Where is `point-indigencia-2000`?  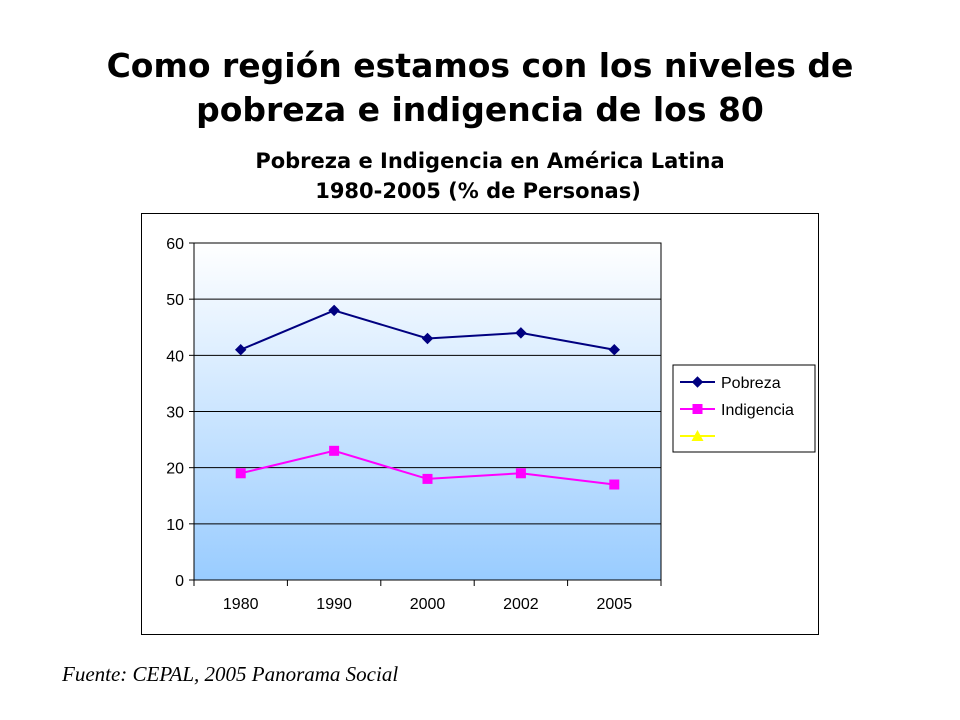
point-indigencia-2000 is located at coordinates (427, 478).